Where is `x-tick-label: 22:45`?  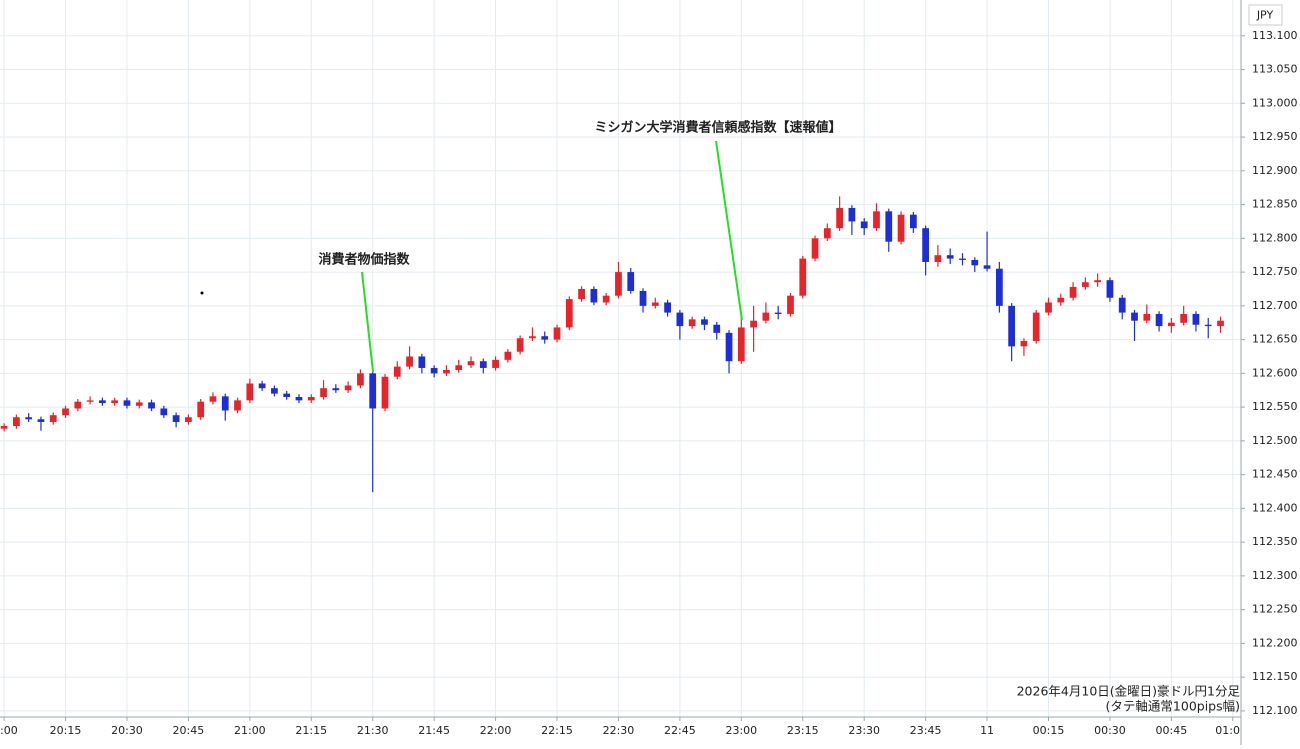 x-tick-label: 22:45 is located at coordinates (680, 730).